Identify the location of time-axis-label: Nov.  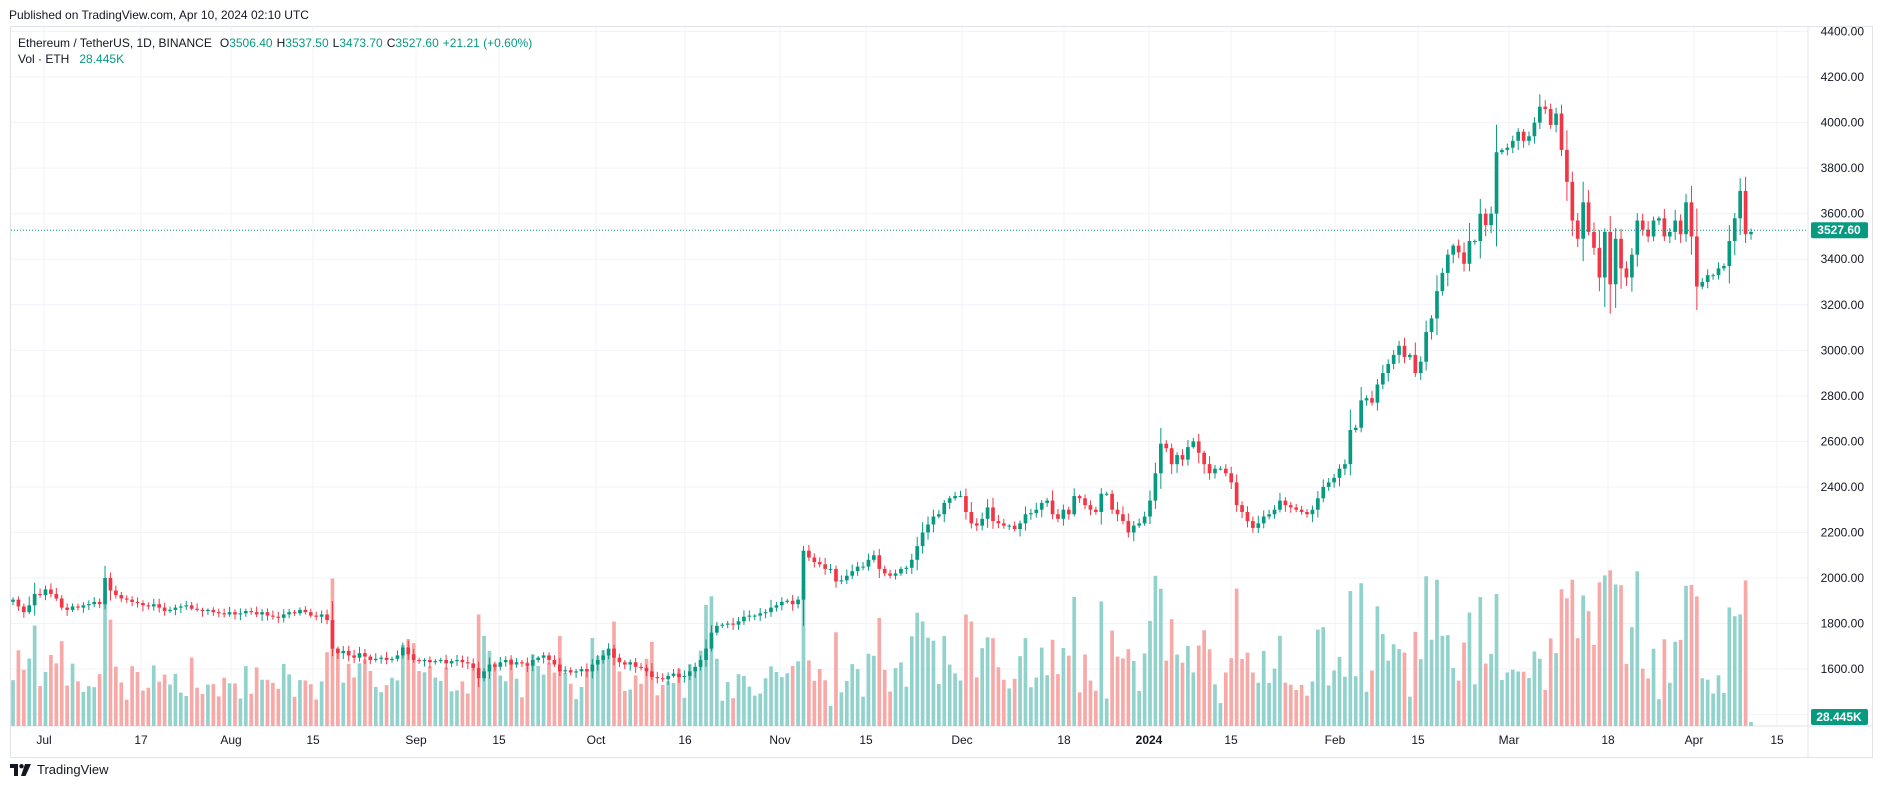
(779, 740).